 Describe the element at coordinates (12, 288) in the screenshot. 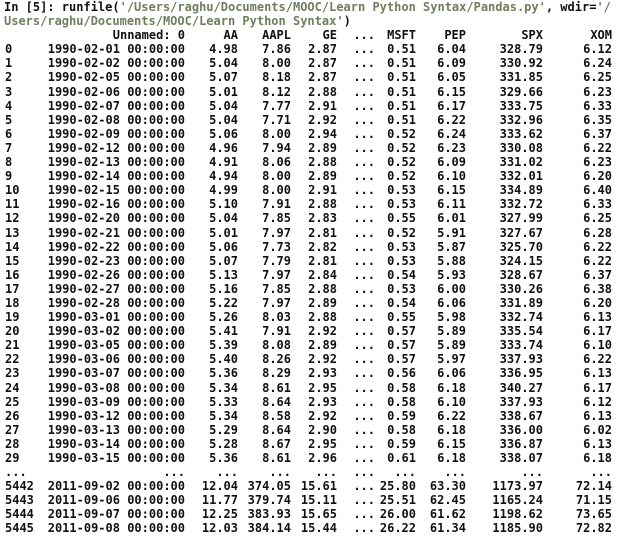

I see `row-index: 17` at that location.